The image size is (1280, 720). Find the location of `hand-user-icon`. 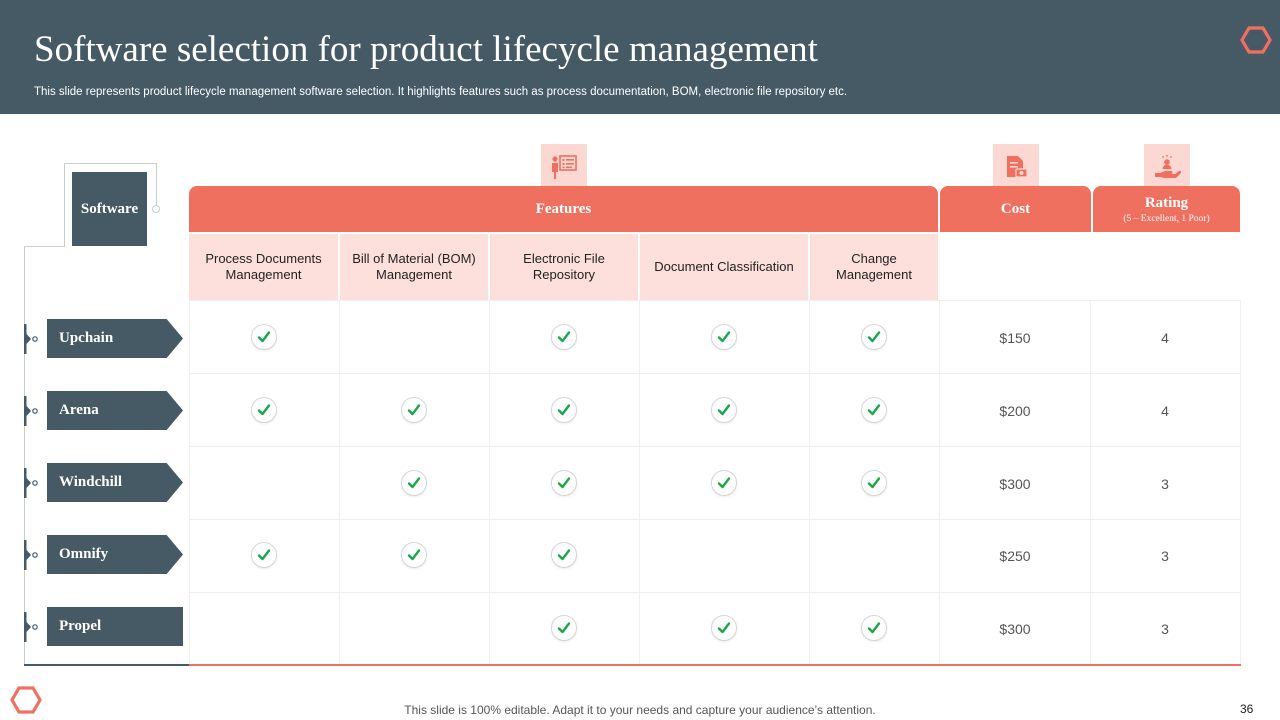

hand-user-icon is located at coordinates (1167, 167).